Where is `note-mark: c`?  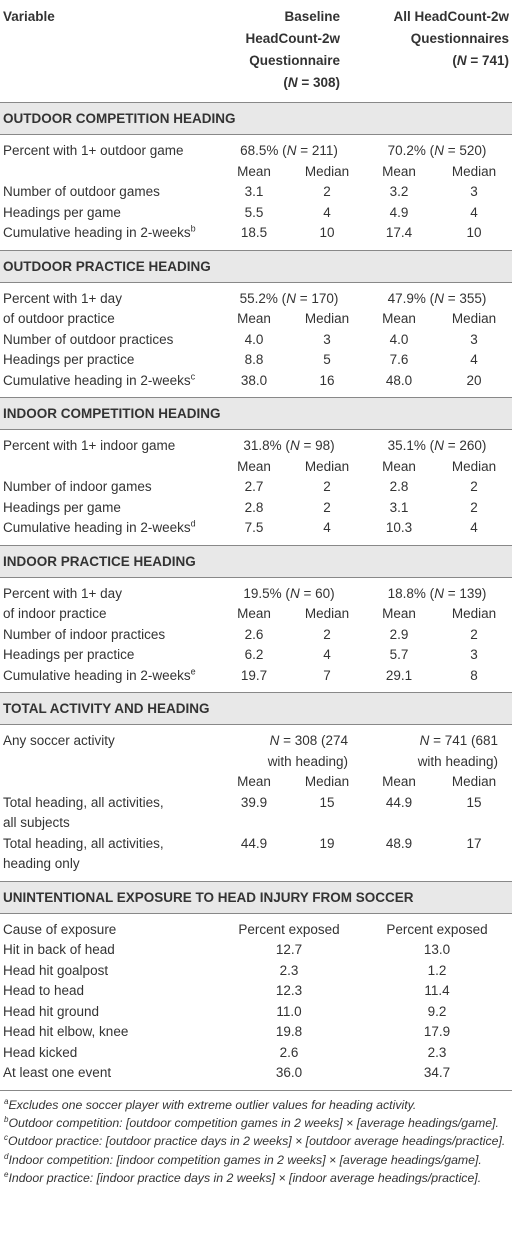 note-mark: c is located at coordinates (193, 376).